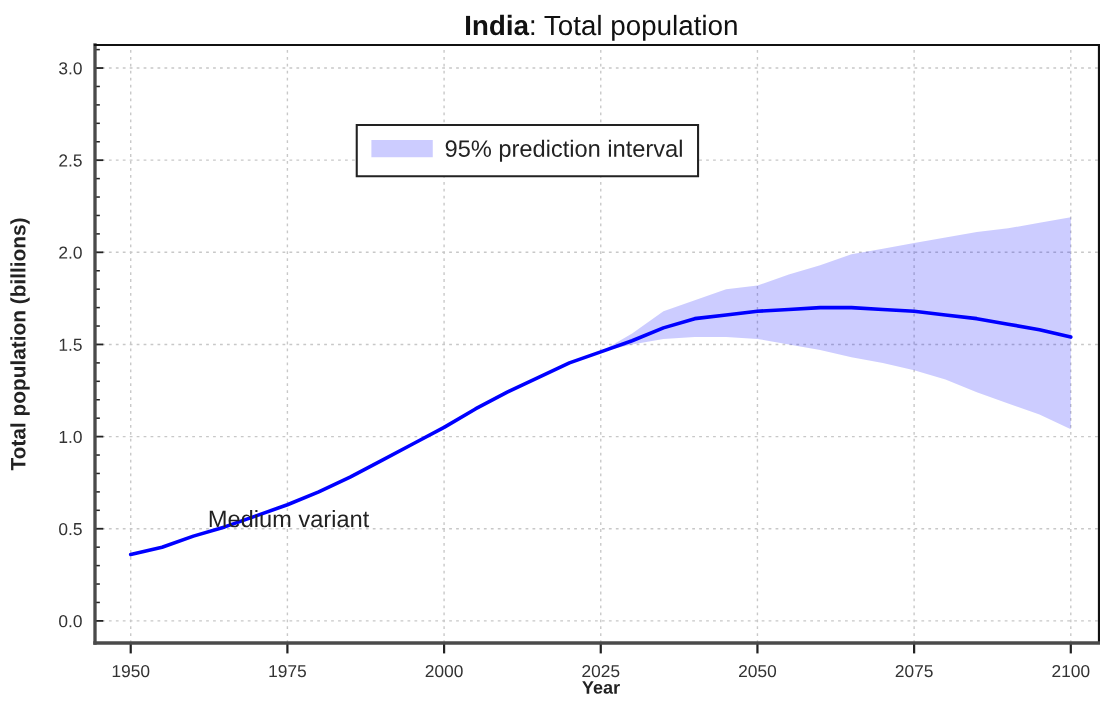 Image resolution: width=1100 pixels, height=702 pixels. What do you see at coordinates (70, 621) in the screenshot?
I see `y-tick-label: 0.0` at bounding box center [70, 621].